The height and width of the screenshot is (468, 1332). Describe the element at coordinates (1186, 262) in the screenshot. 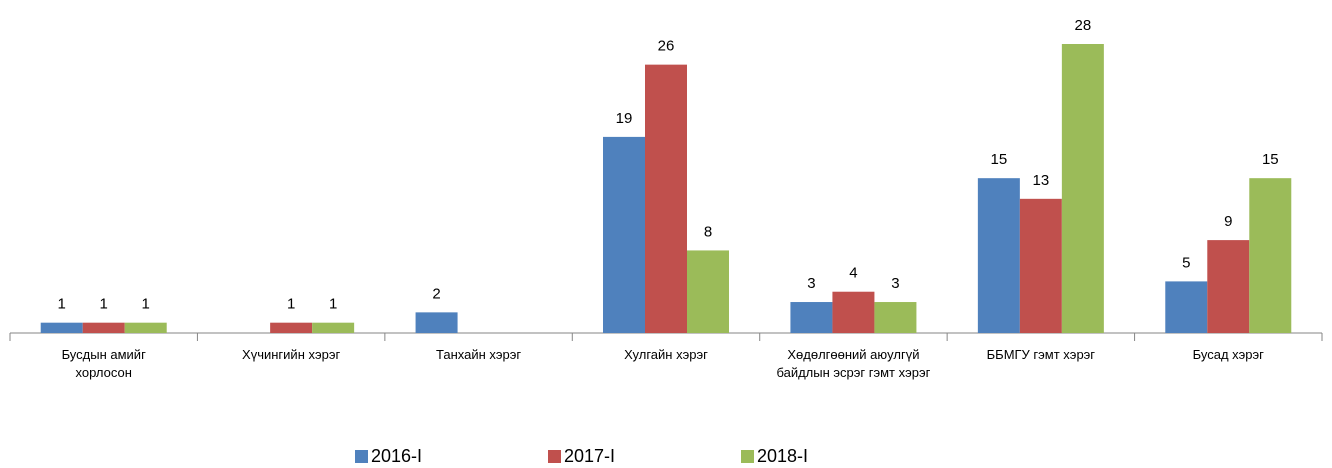

I see `data-label: 5` at that location.